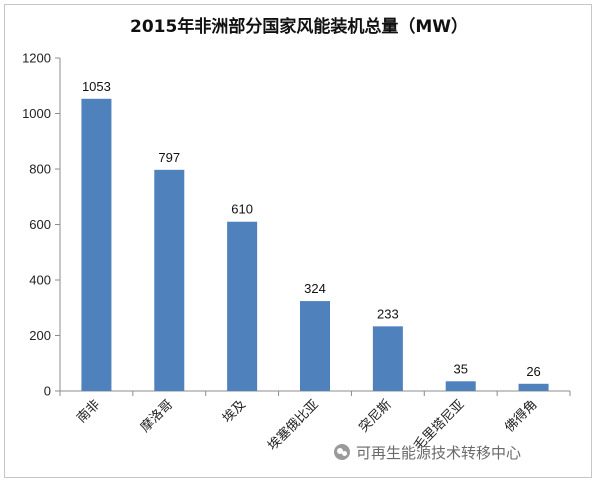 This screenshot has height=483, width=598. I want to click on data-label: 26, so click(533, 371).